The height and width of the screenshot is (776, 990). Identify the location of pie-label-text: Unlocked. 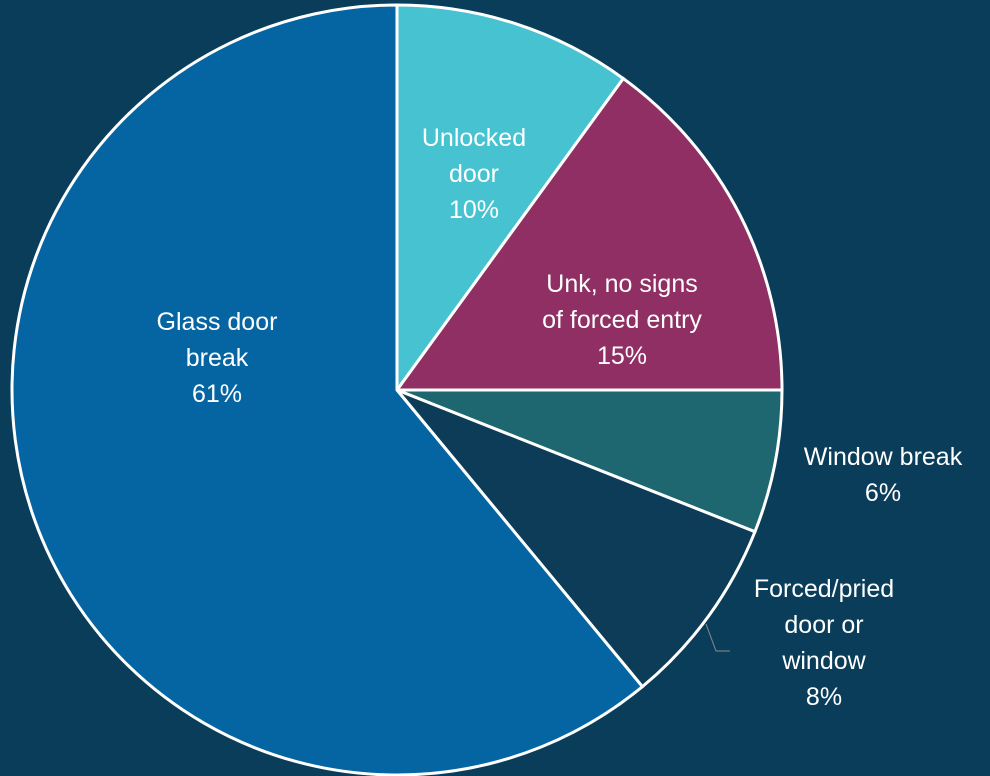
(474, 138).